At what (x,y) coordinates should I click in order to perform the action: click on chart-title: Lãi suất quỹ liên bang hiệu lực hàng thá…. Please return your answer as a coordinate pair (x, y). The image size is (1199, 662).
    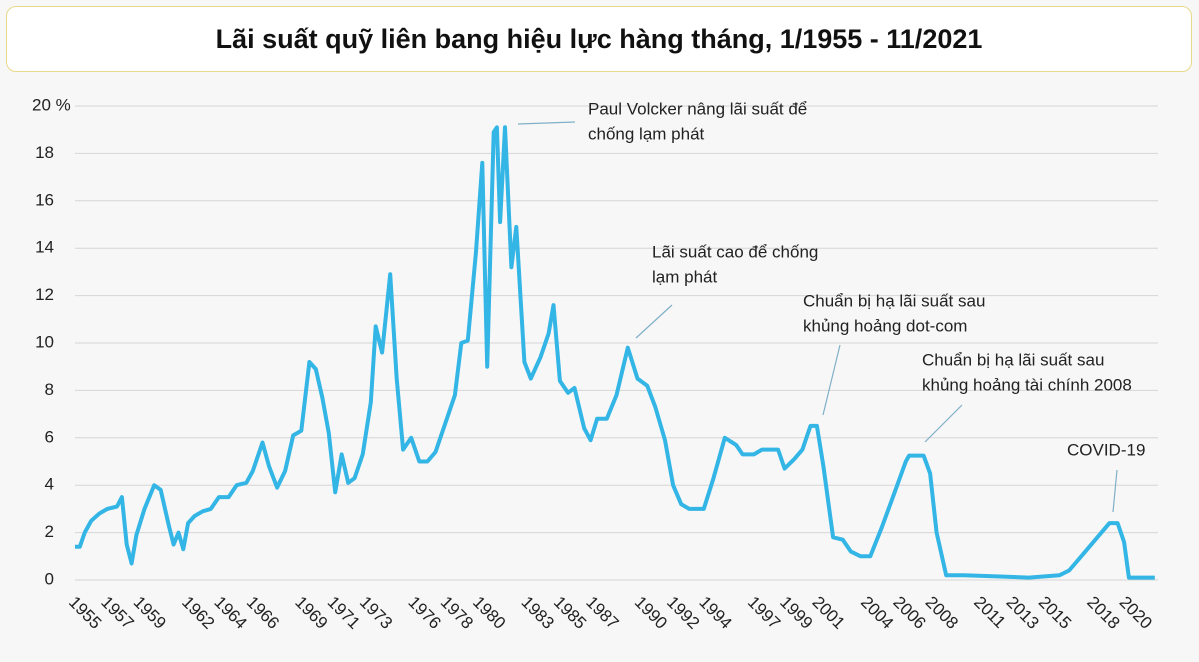
    Looking at the image, I should click on (599, 38).